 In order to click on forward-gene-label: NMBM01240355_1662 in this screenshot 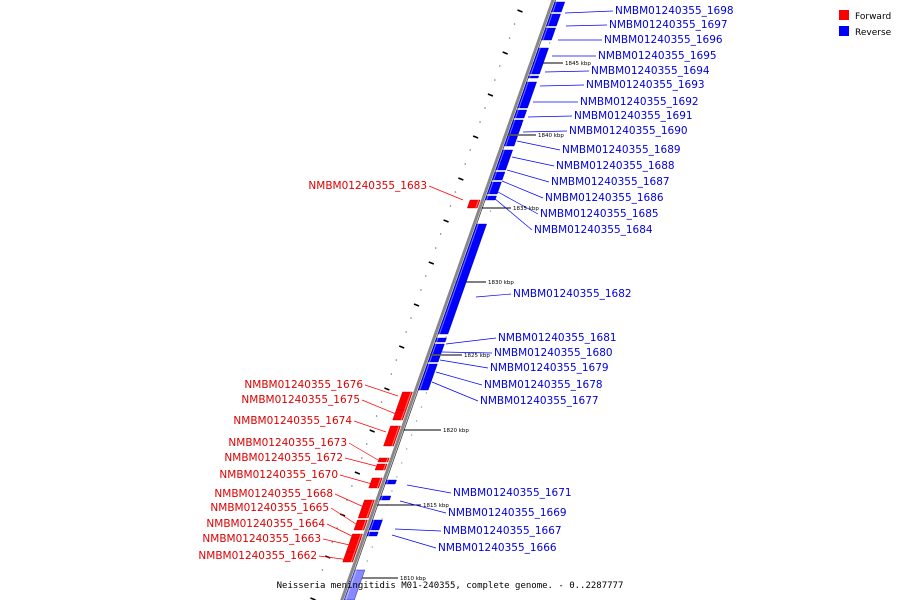, I will do `click(257, 556)`.